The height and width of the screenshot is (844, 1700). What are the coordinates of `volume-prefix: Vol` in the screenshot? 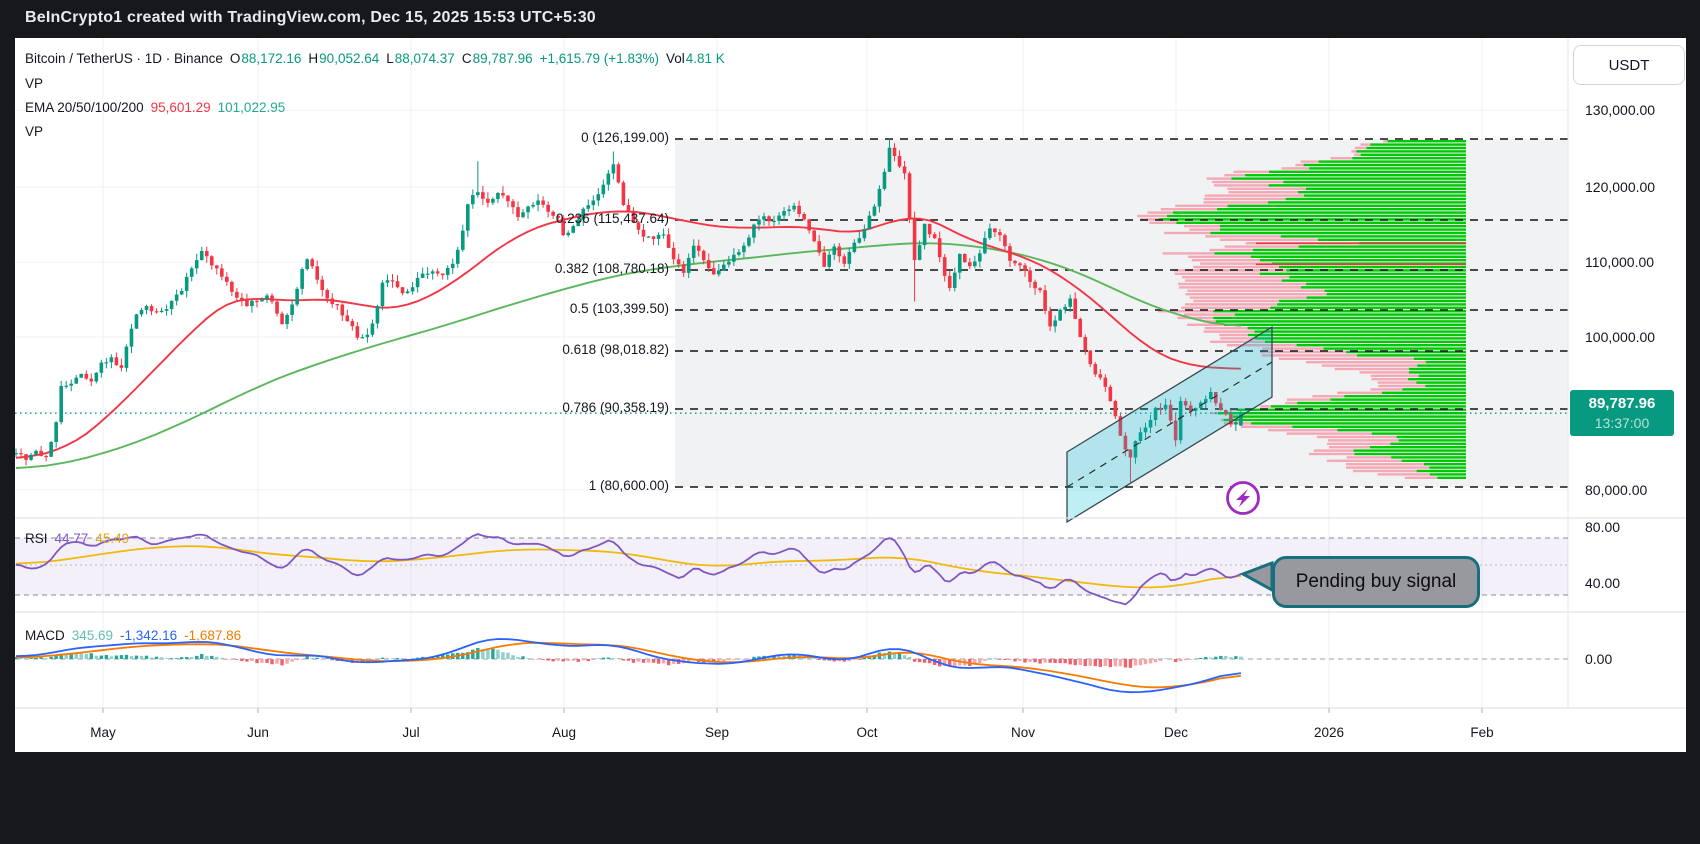 It's located at (675, 58).